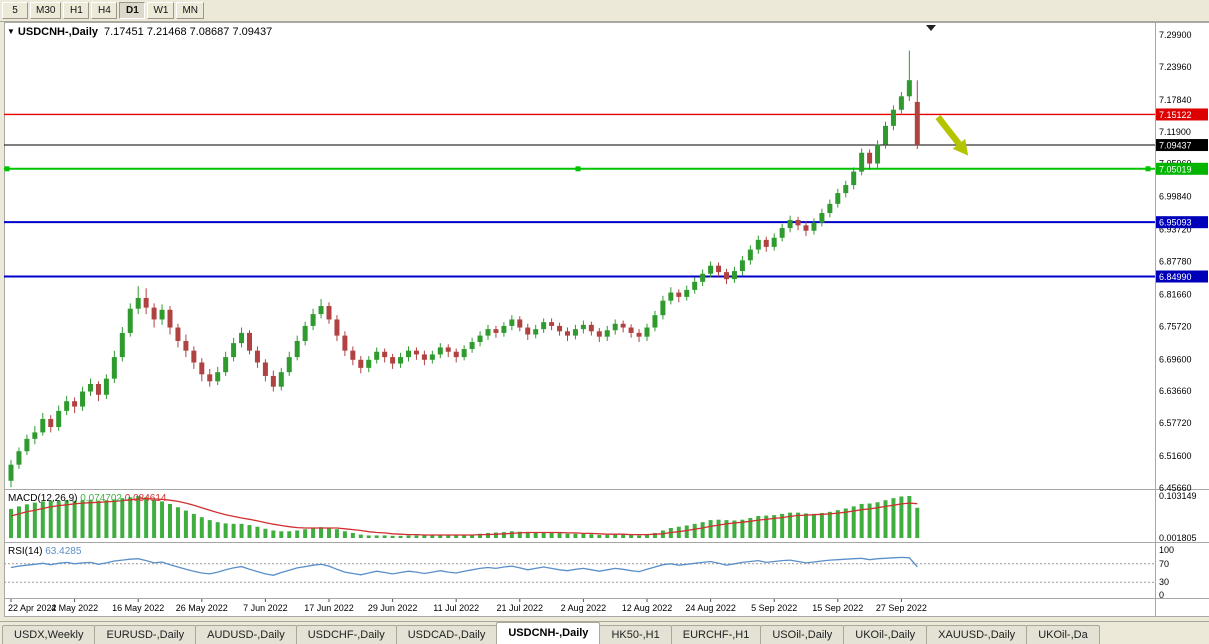 The image size is (1209, 644). What do you see at coordinates (87, 498) in the screenshot?
I see `macd-title: MACD(12,26,9) 0.074702 0.084614` at bounding box center [87, 498].